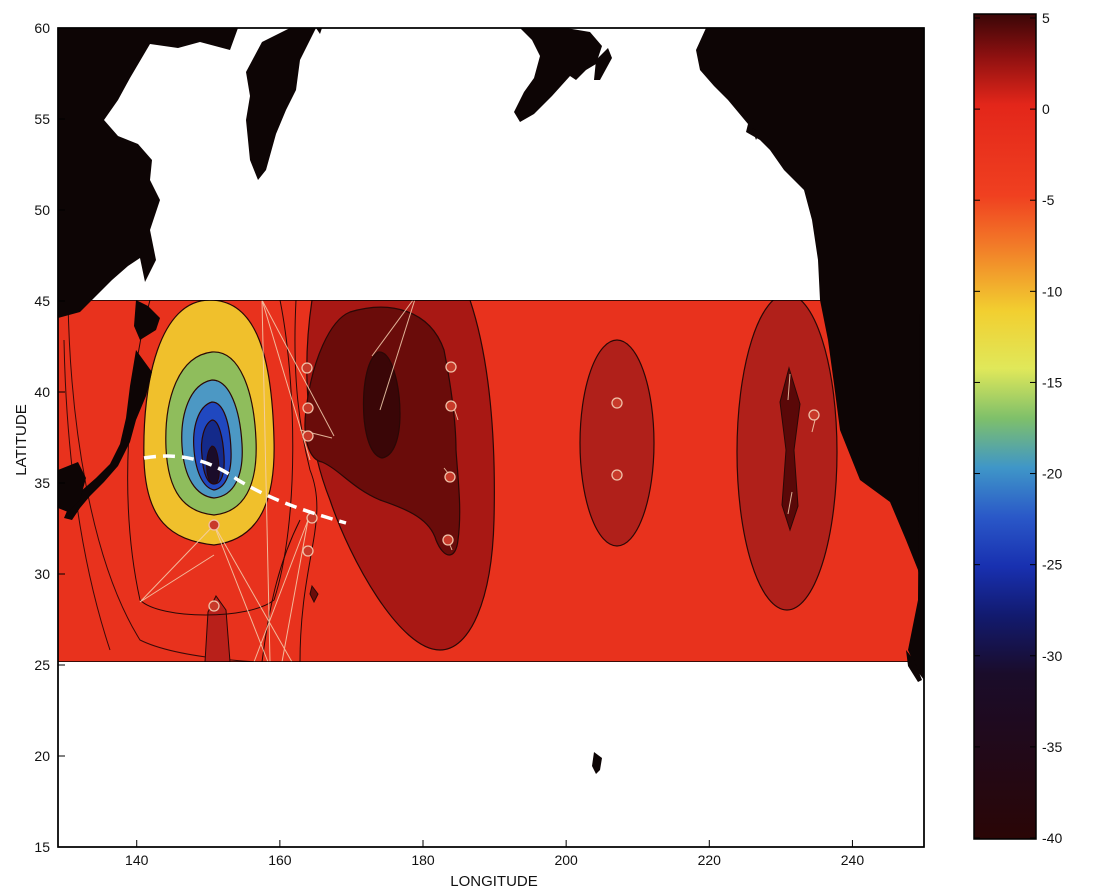 Image resolution: width=1096 pixels, height=890 pixels. Describe the element at coordinates (245, 489) in the screenshot. I see `white-dashed-front` at that location.